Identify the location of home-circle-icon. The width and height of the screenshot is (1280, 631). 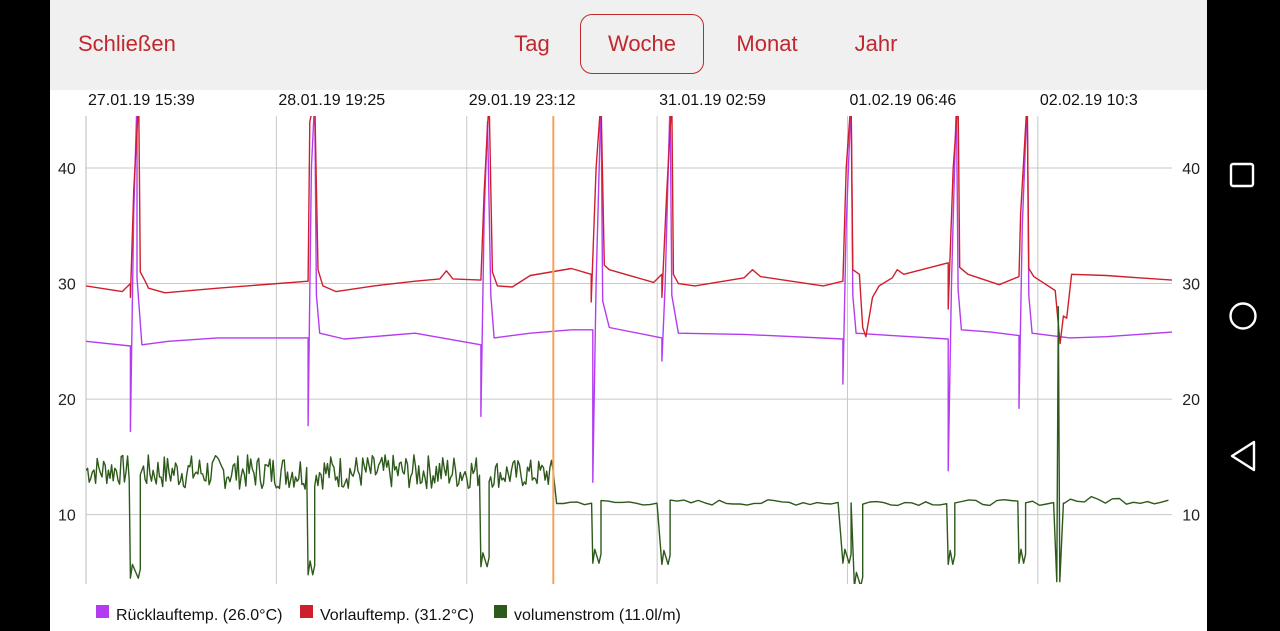
(1243, 316).